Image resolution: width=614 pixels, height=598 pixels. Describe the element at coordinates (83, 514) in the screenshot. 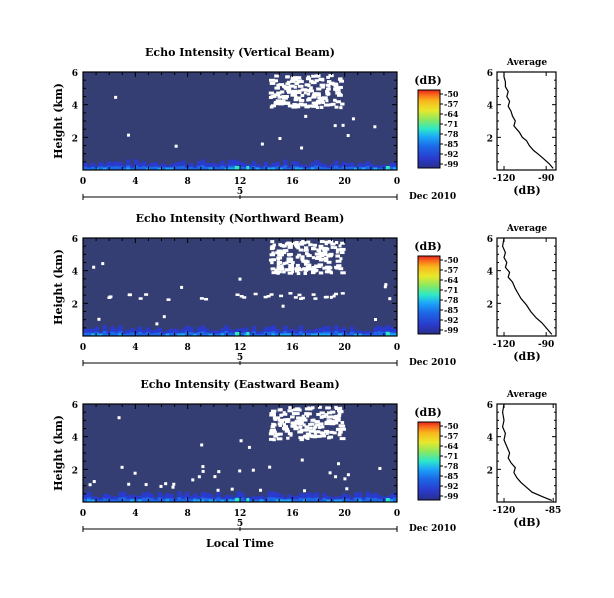

I see `x-tick-label: 0` at that location.